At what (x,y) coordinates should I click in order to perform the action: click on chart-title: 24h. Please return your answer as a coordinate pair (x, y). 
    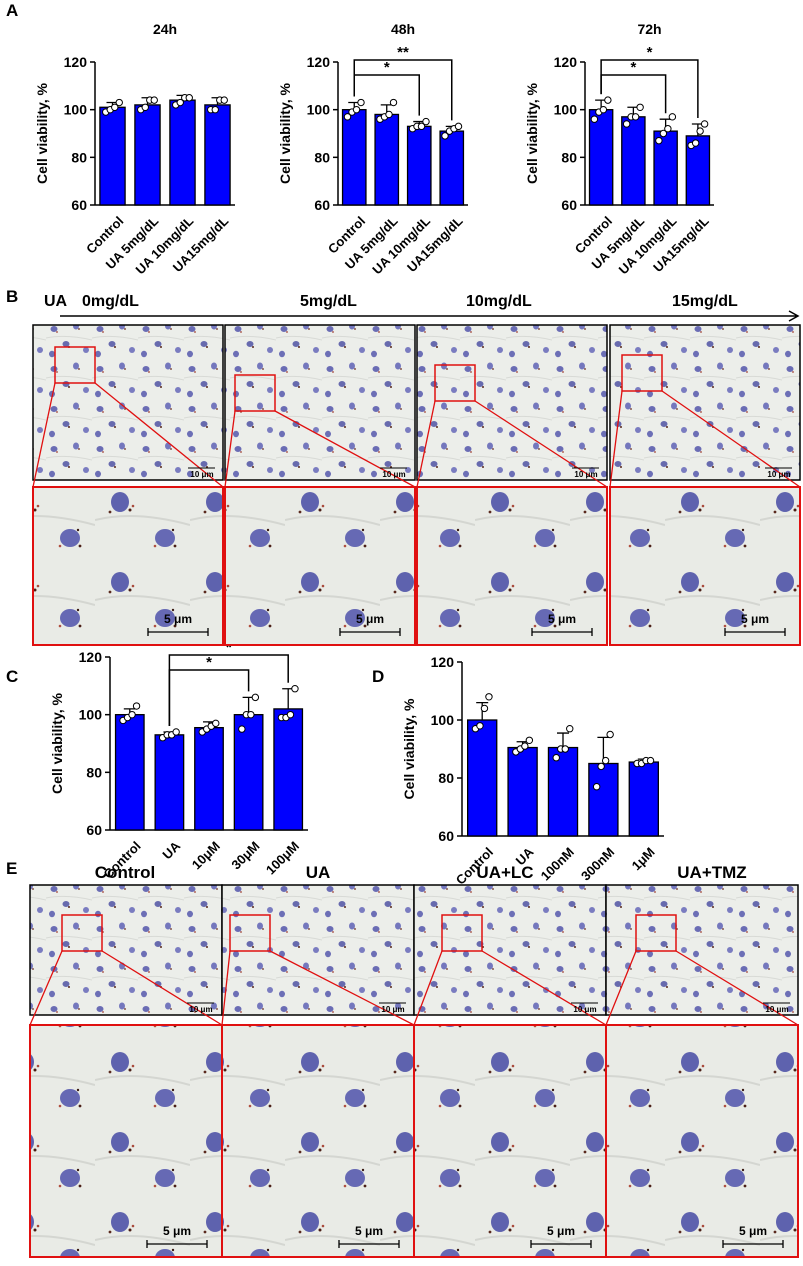
    Looking at the image, I should click on (165, 29).